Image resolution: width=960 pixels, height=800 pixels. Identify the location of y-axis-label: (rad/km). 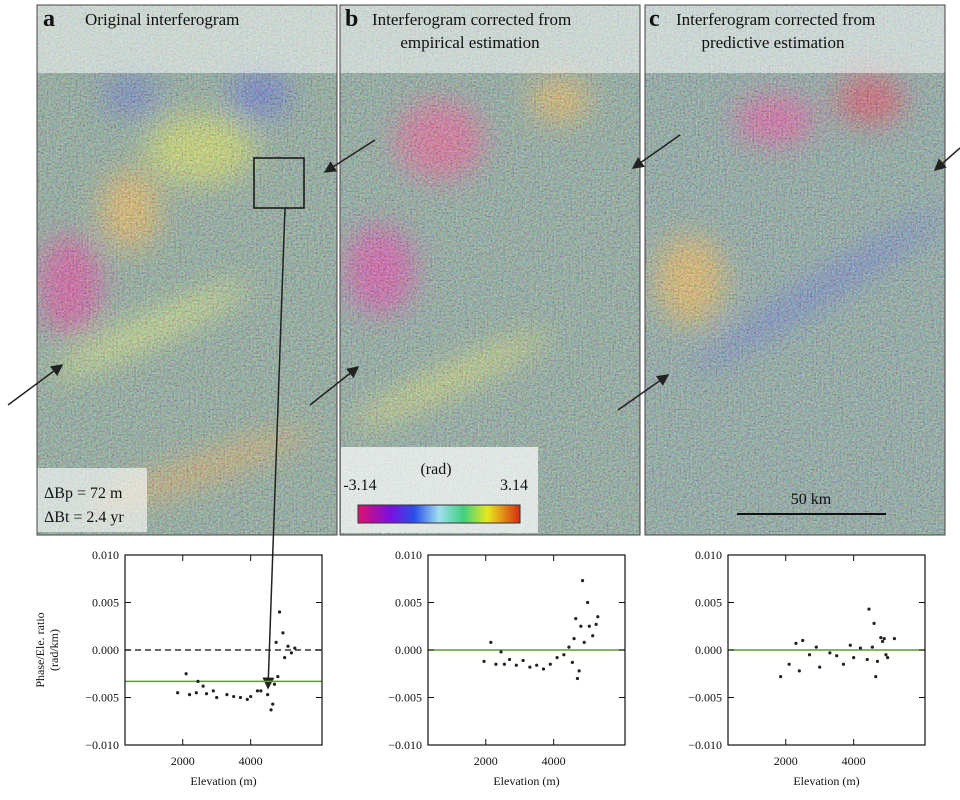
(54, 650).